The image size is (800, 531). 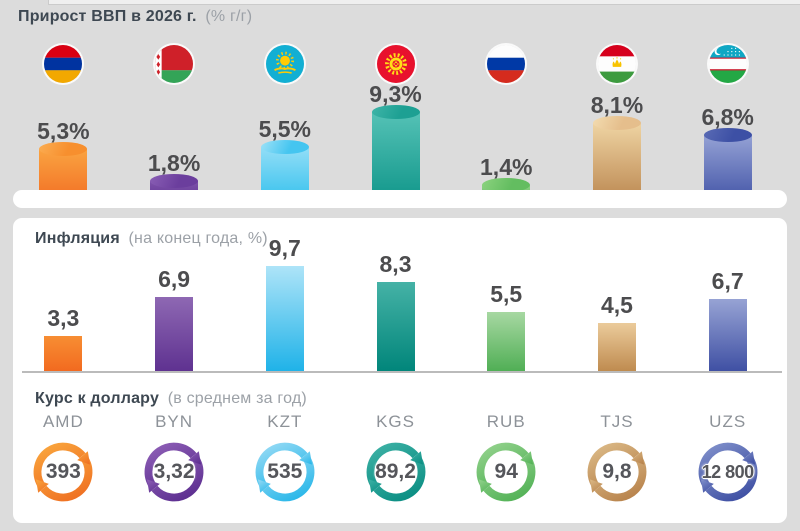 I want to click on inflation-value-label: 5,5, so click(x=506, y=294).